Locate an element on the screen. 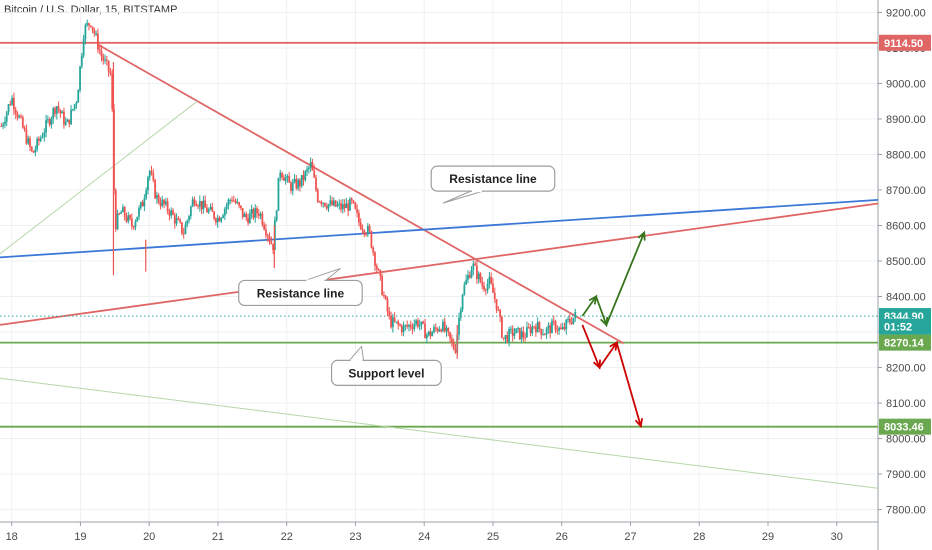 This screenshot has width=932, height=550. callout-box is located at coordinates (386, 372).